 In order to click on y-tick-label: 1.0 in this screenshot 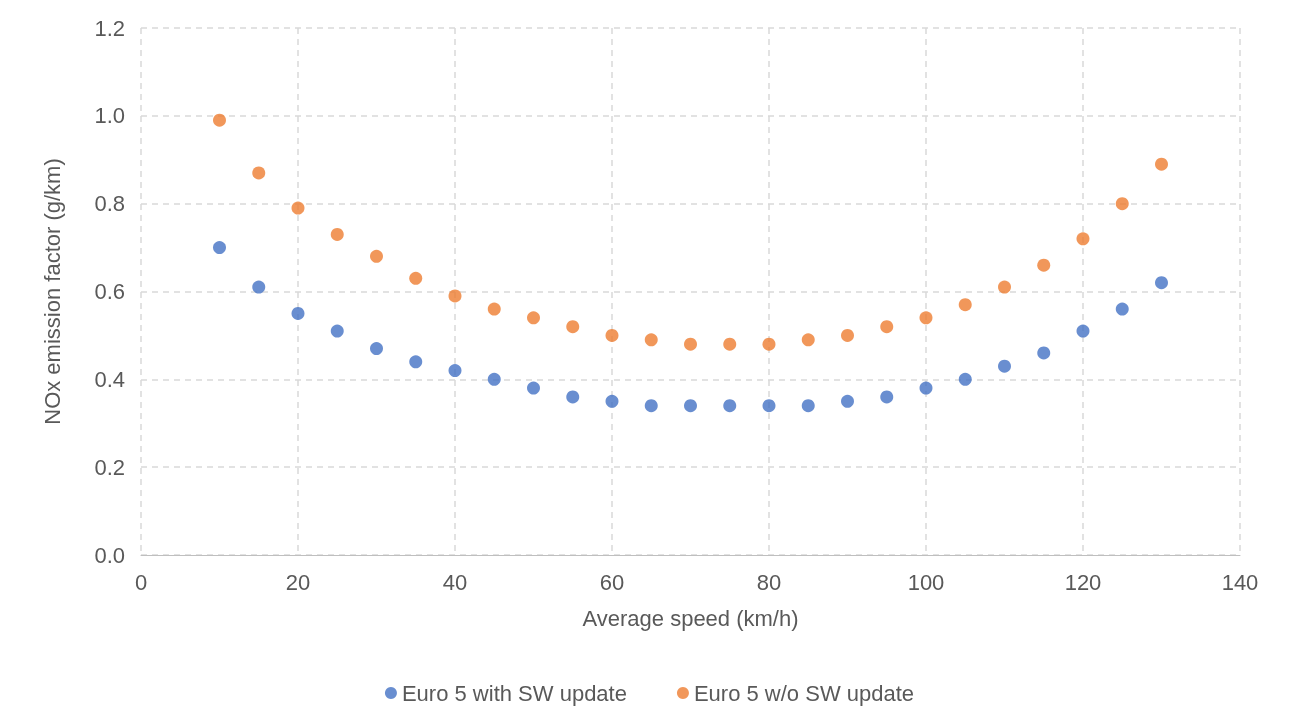, I will do `click(109, 116)`.